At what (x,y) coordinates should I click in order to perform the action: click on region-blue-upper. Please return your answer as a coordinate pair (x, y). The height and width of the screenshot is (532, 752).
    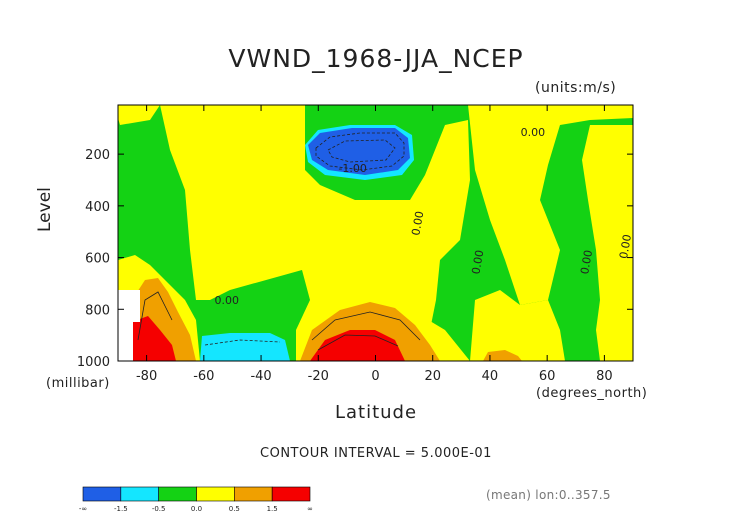
    Looking at the image, I should click on (359, 151).